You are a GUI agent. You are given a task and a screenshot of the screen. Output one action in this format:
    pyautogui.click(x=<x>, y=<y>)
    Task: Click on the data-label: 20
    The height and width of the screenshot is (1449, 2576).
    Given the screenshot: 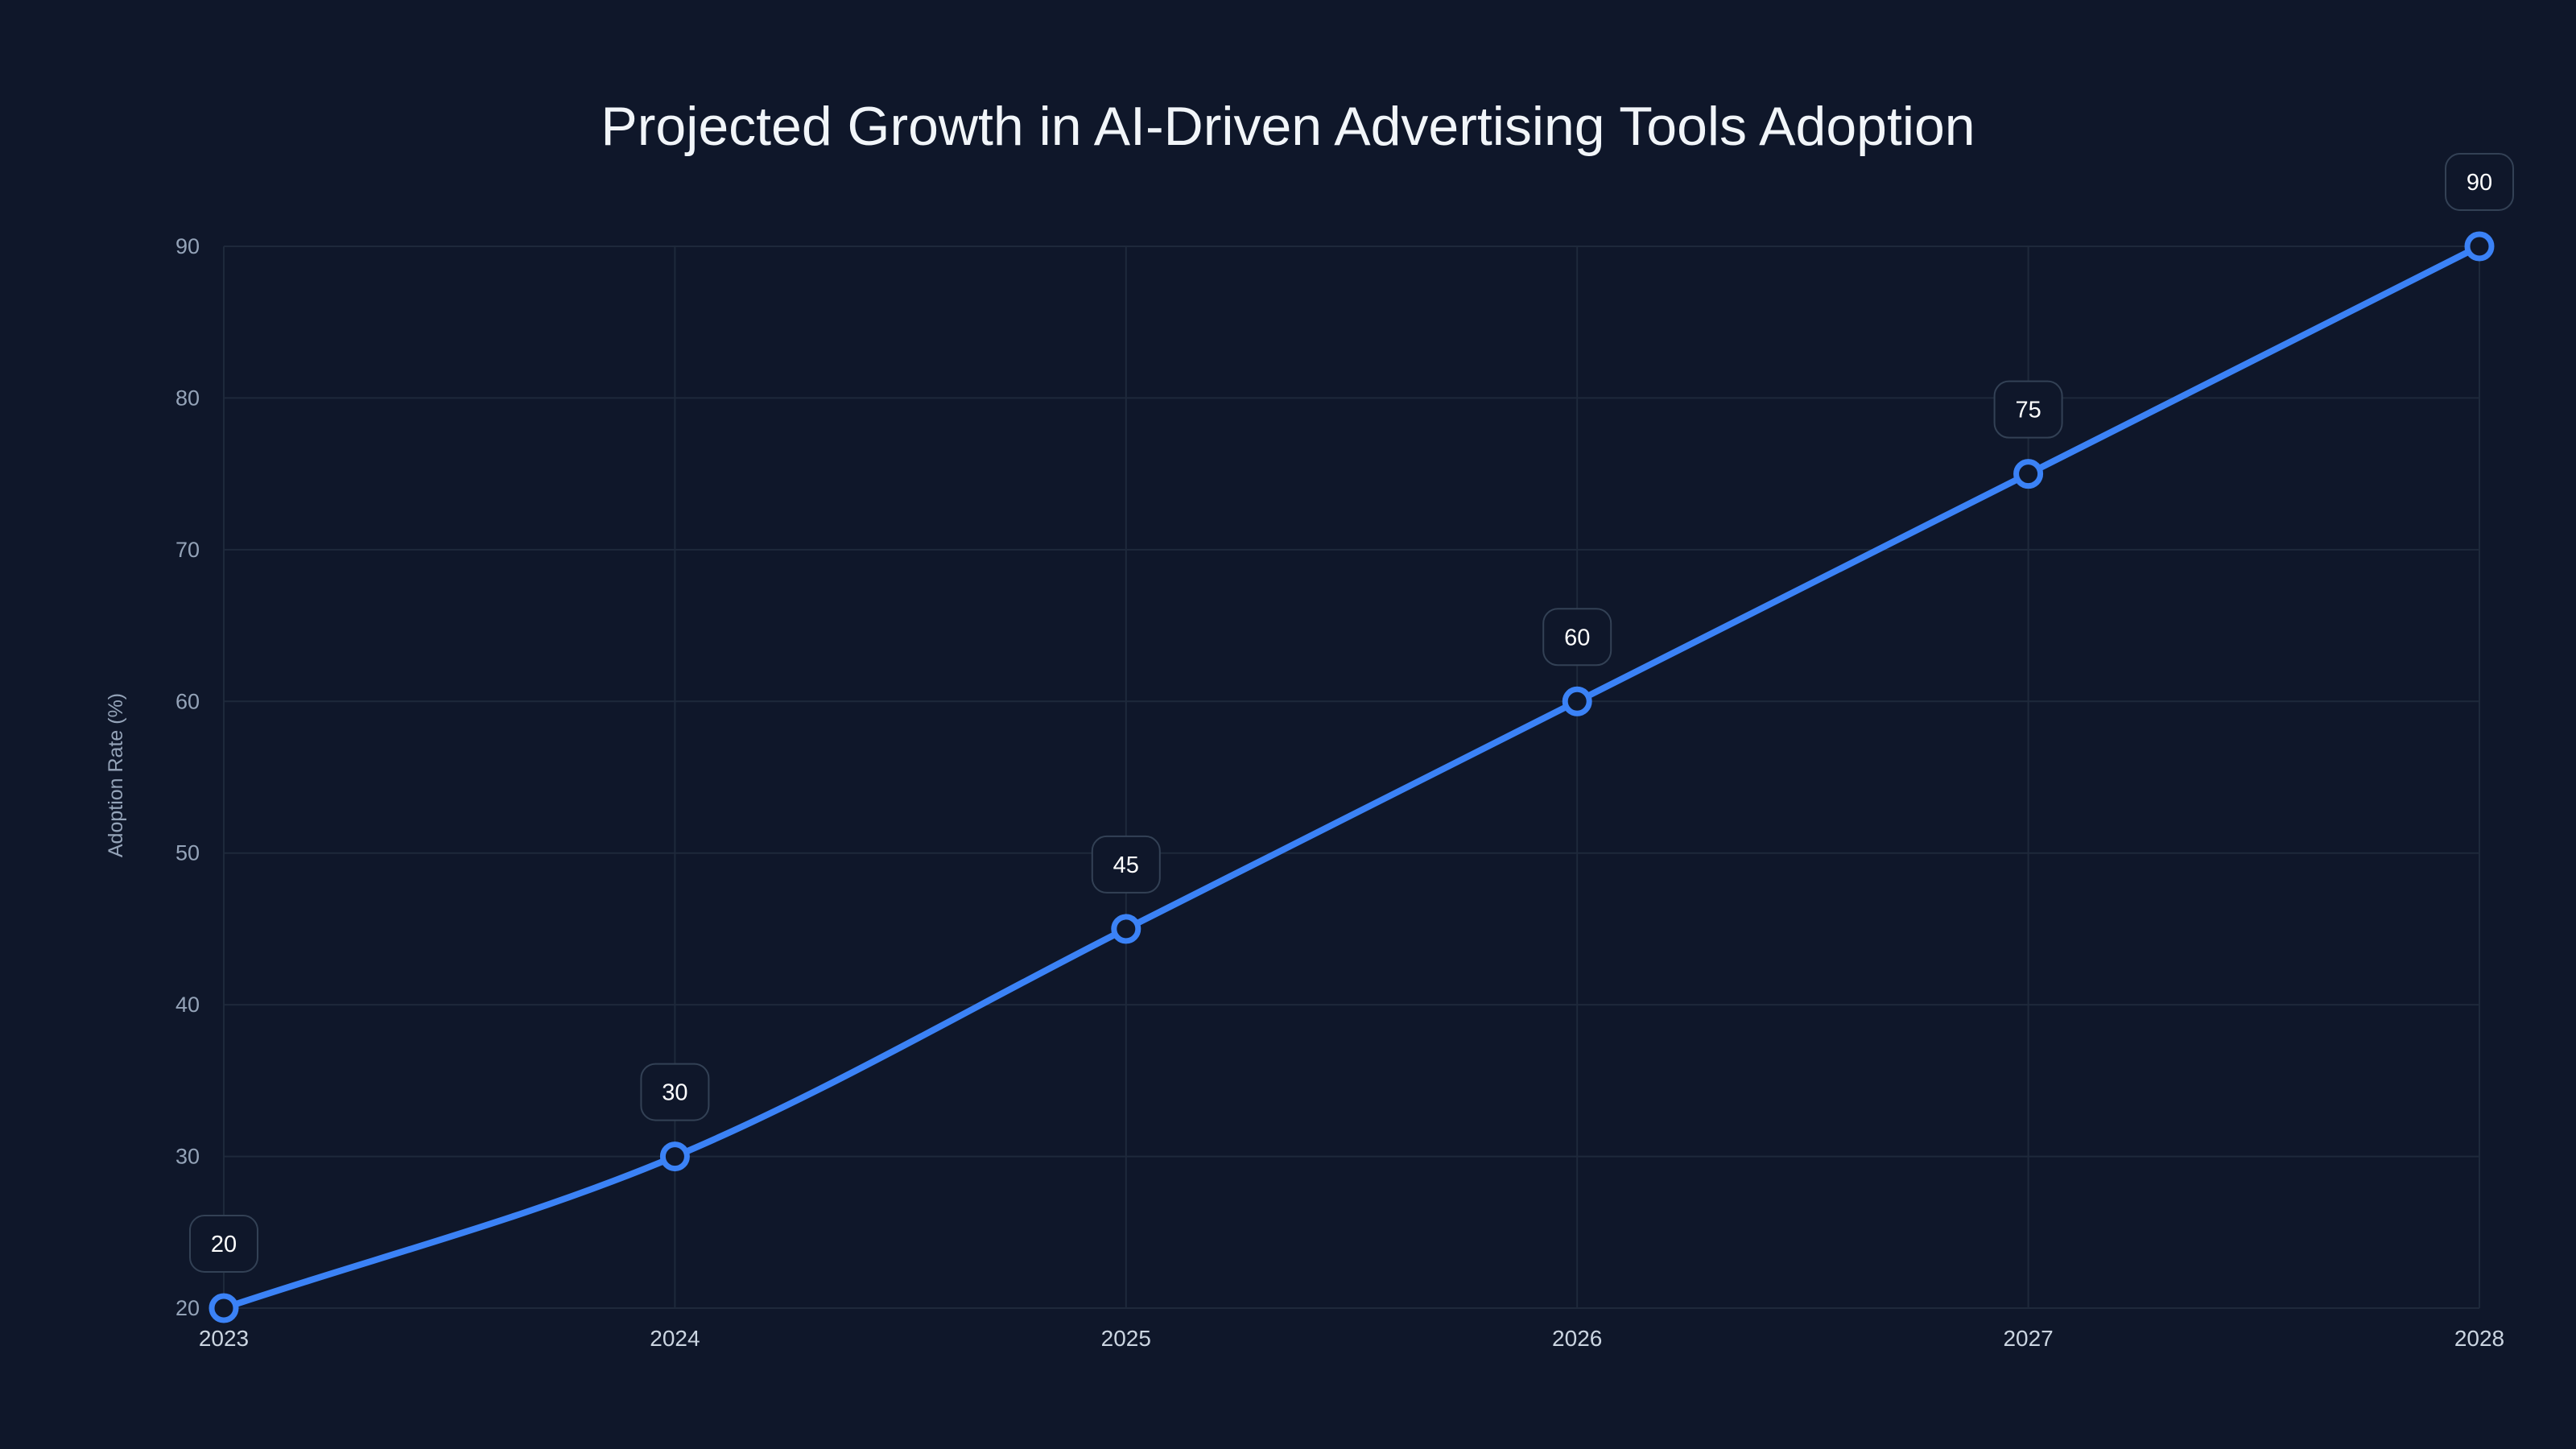 What is the action you would take?
    pyautogui.click(x=224, y=1244)
    